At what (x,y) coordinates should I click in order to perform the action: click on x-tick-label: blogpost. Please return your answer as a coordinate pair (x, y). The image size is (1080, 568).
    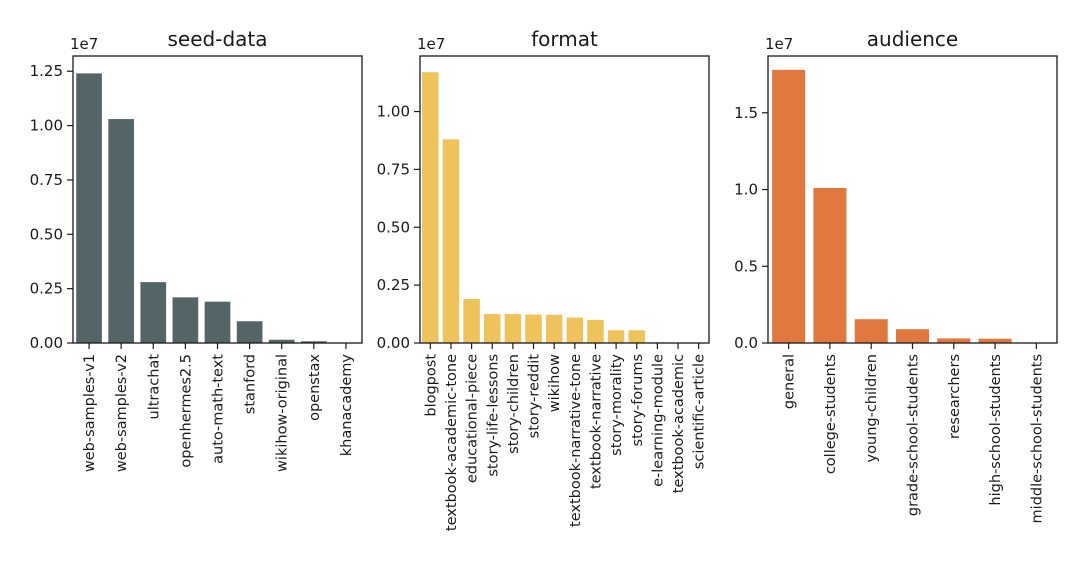
    Looking at the image, I should click on (431, 385).